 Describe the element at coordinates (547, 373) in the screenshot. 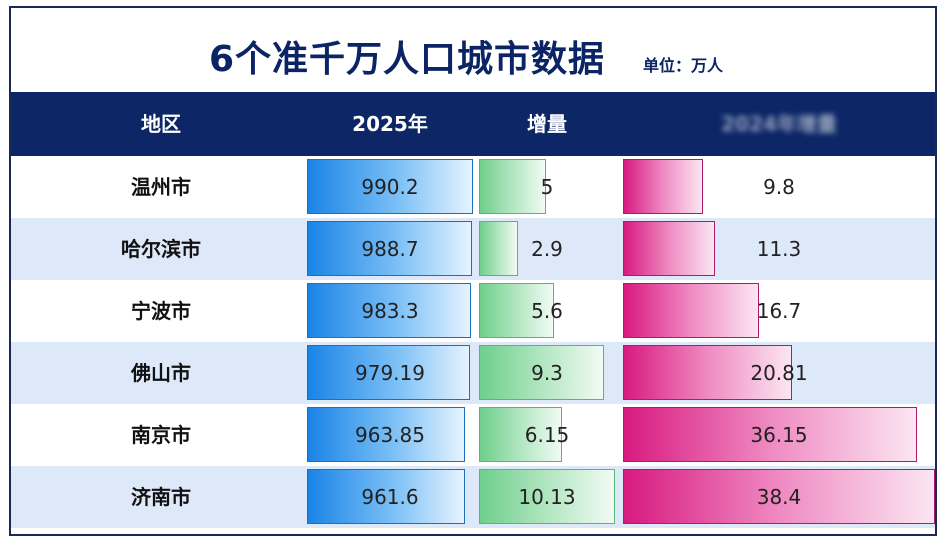

I see `increase-value: 9.3` at that location.